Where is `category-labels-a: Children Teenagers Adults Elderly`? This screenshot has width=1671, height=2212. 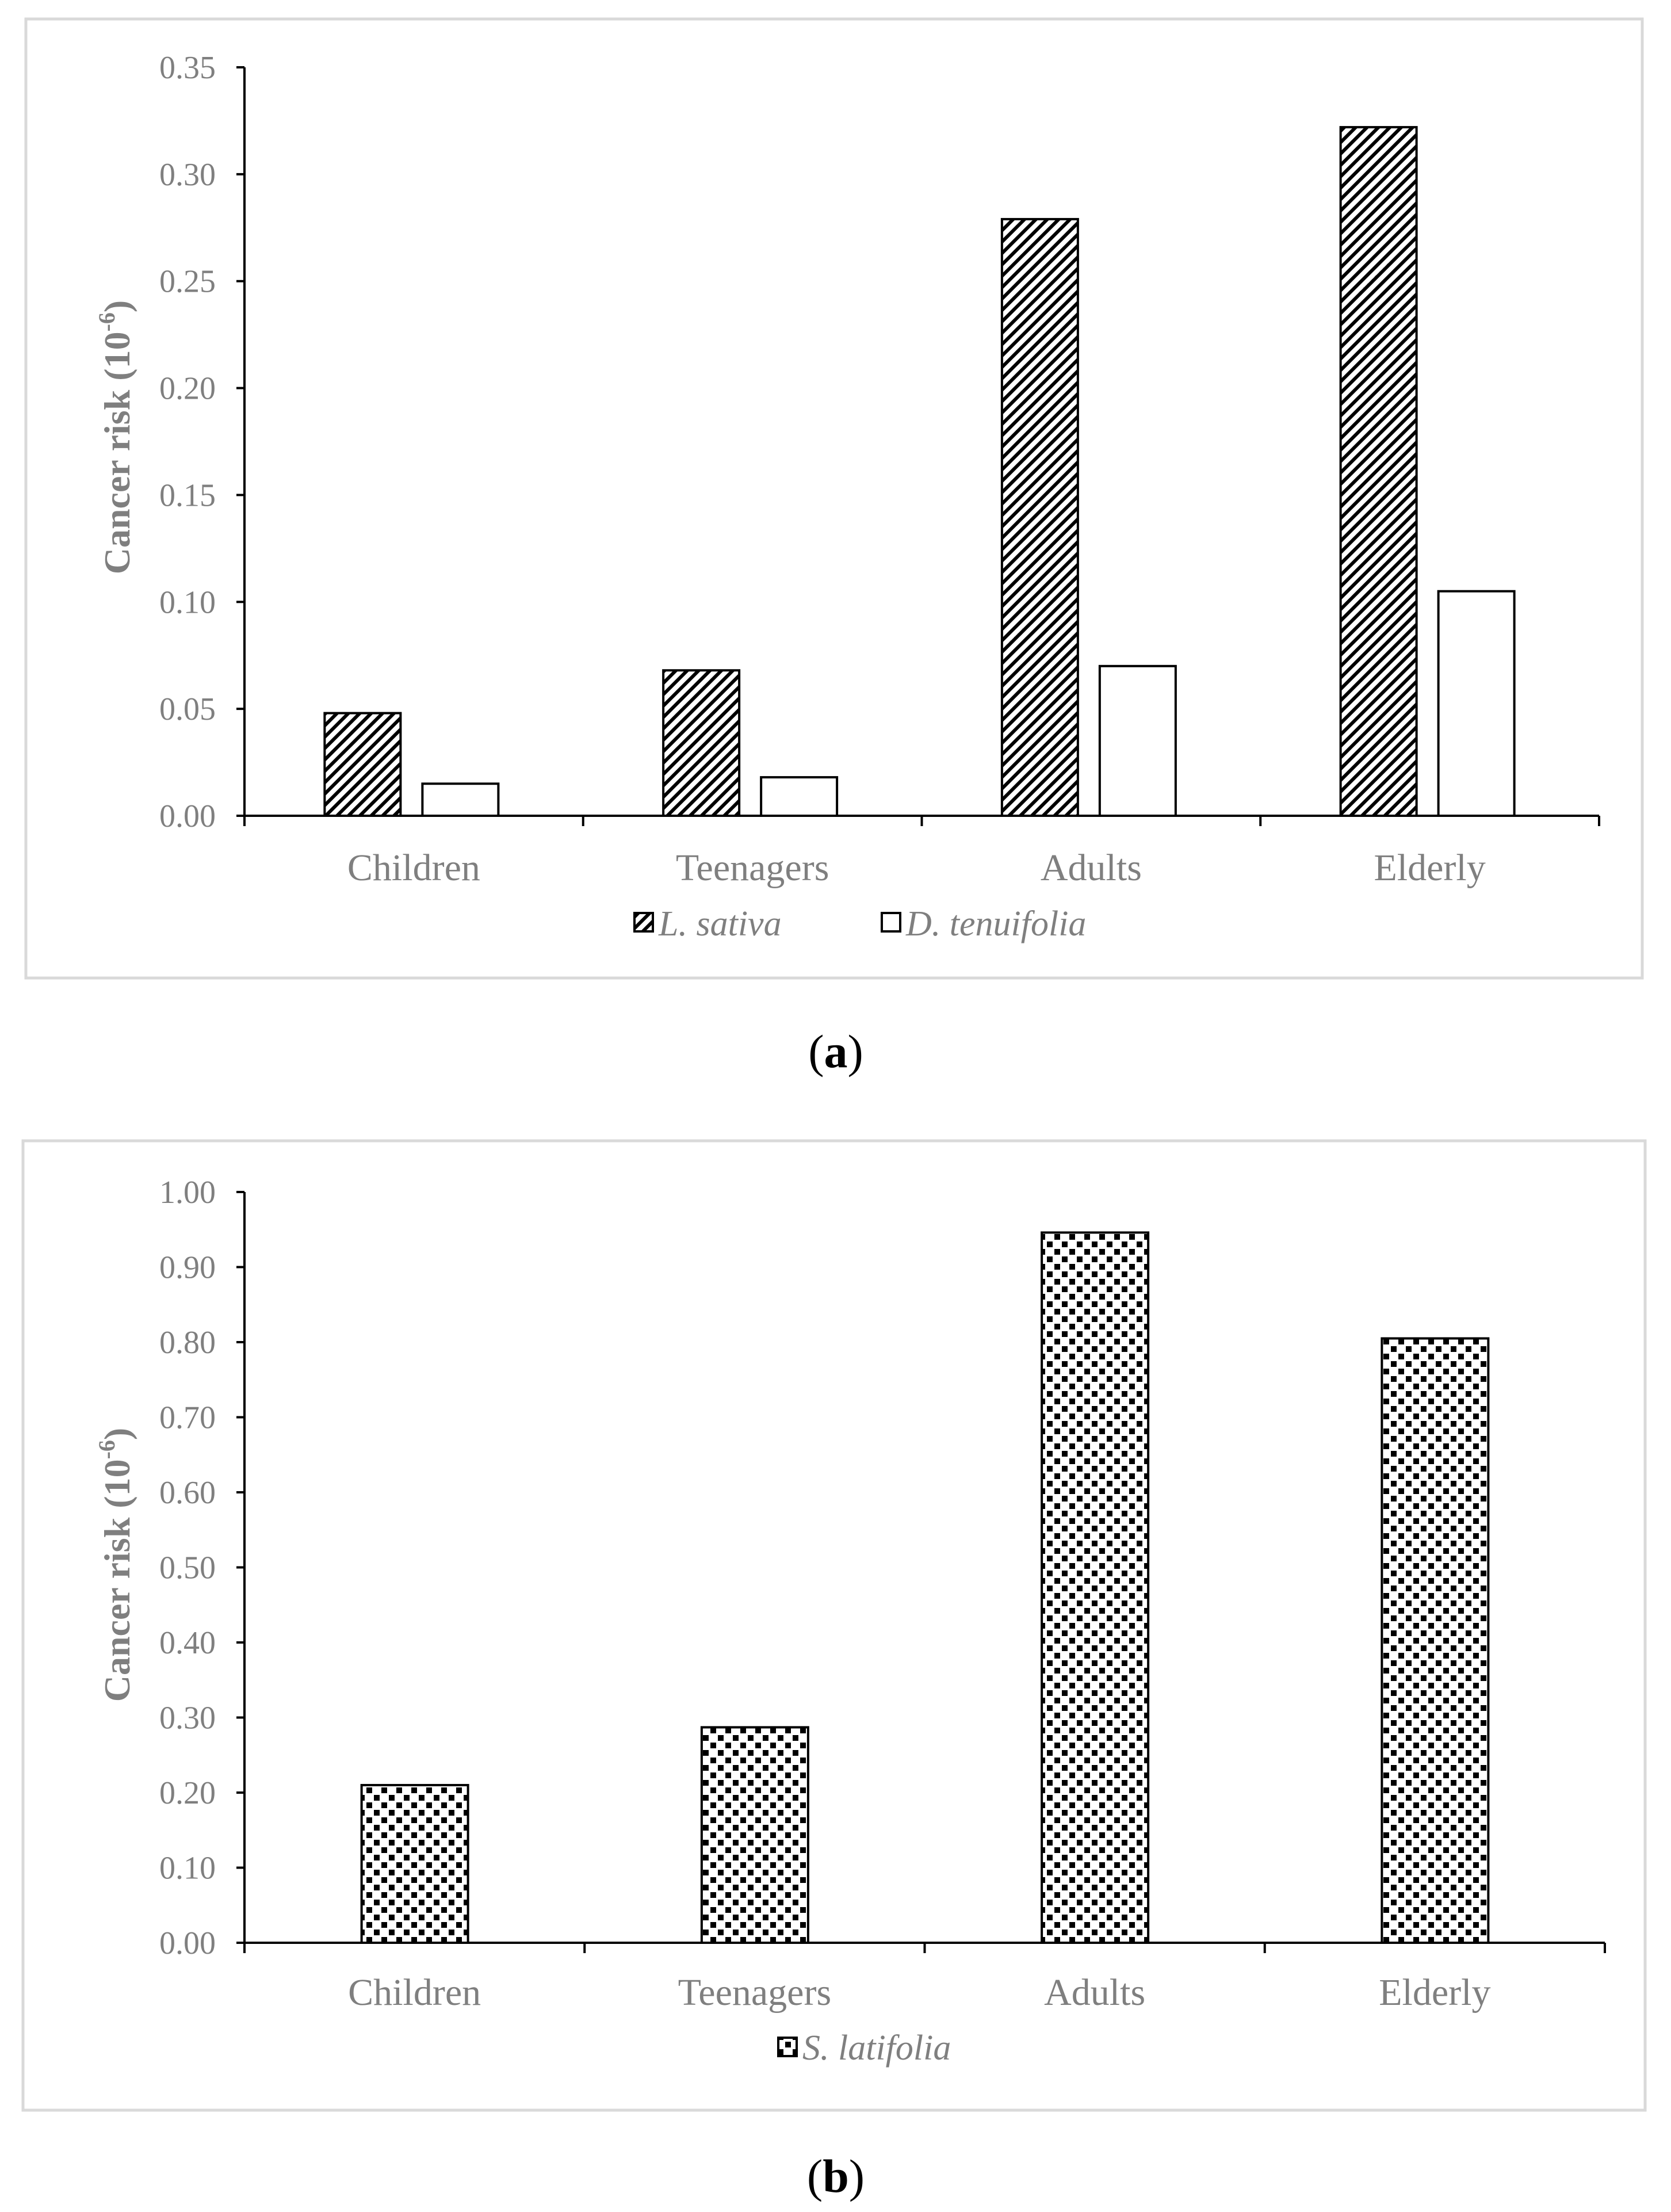 category-labels-a: Children Teenagers Adults Elderly is located at coordinates (916, 868).